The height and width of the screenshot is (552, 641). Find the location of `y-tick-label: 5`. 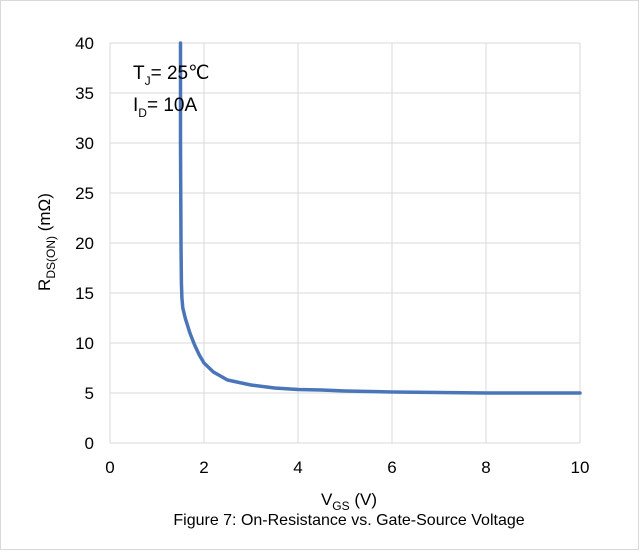

y-tick-label: 5 is located at coordinates (89, 393).